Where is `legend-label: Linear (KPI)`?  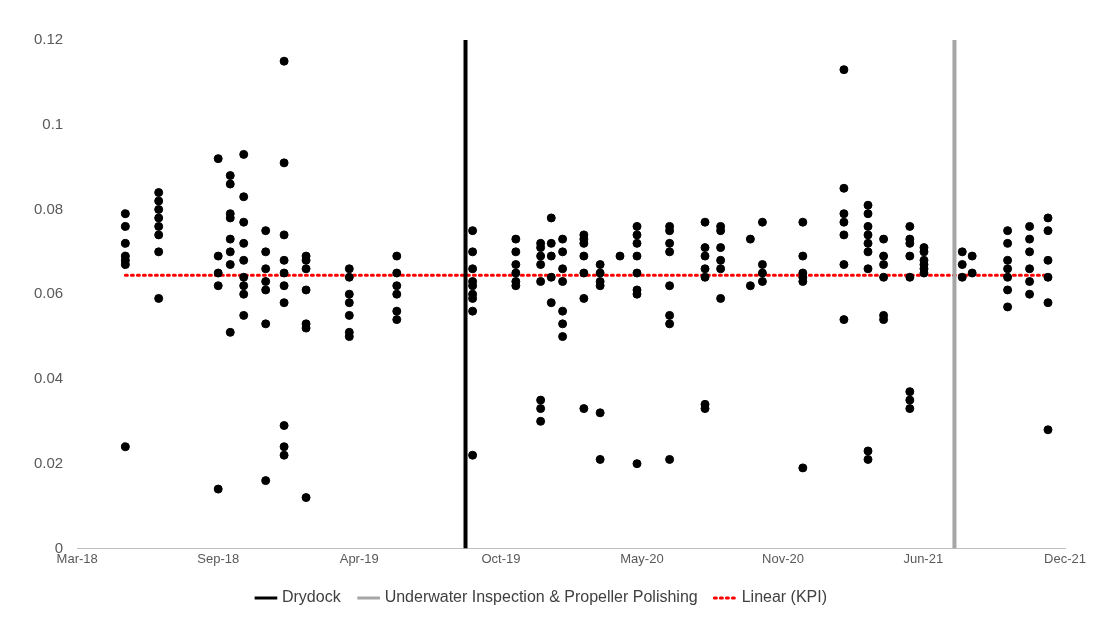
legend-label: Linear (KPI) is located at coordinates (784, 597).